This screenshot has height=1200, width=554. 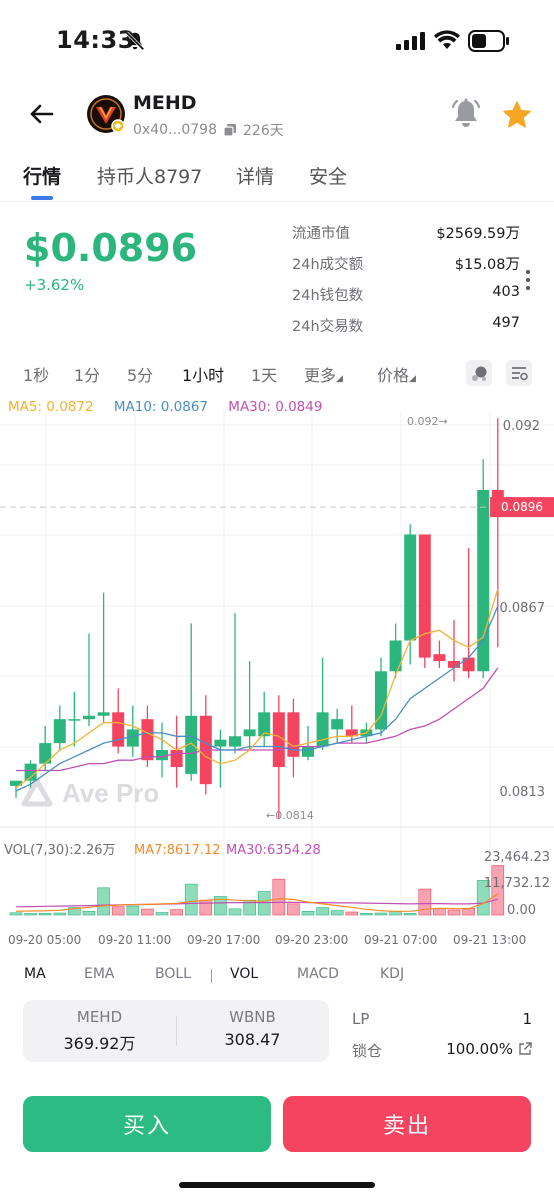 What do you see at coordinates (177, 850) in the screenshot?
I see `volume-ma7: MA7:8617.12` at bounding box center [177, 850].